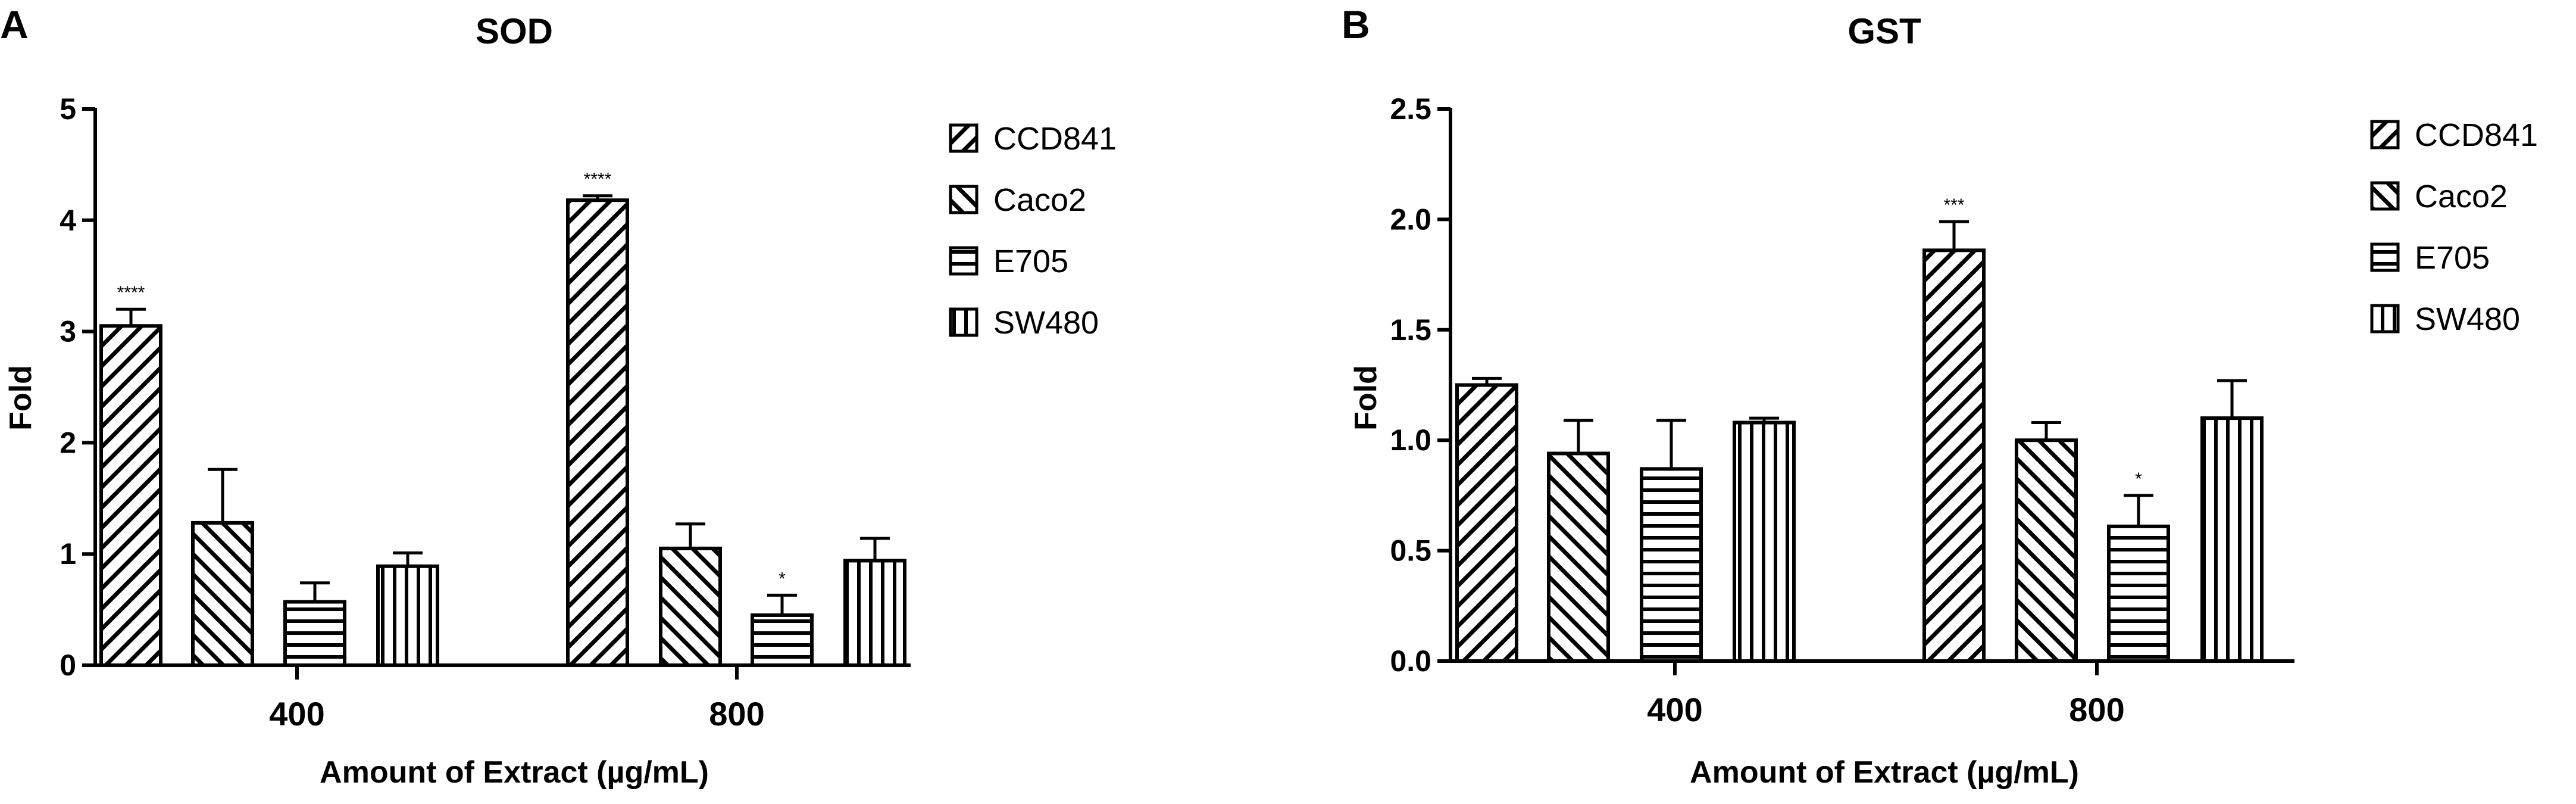 This screenshot has width=2576, height=804. Describe the element at coordinates (1953, 205) in the screenshot. I see `significance-label: ***` at that location.